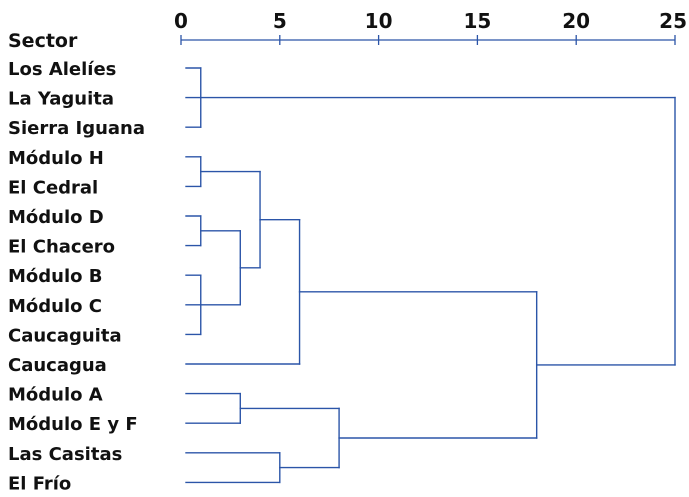  I want to click on leaf-label: Sierra Iguana, so click(76, 128).